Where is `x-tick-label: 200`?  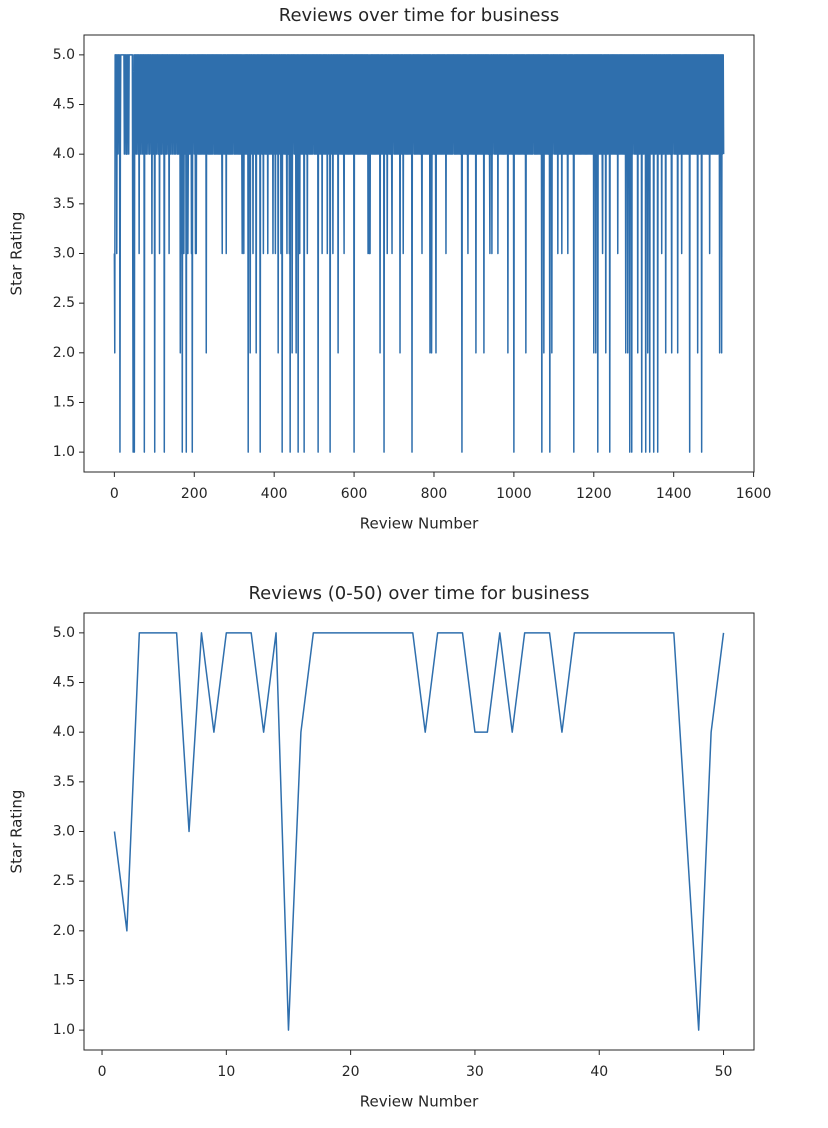
x-tick-label: 200 is located at coordinates (194, 494).